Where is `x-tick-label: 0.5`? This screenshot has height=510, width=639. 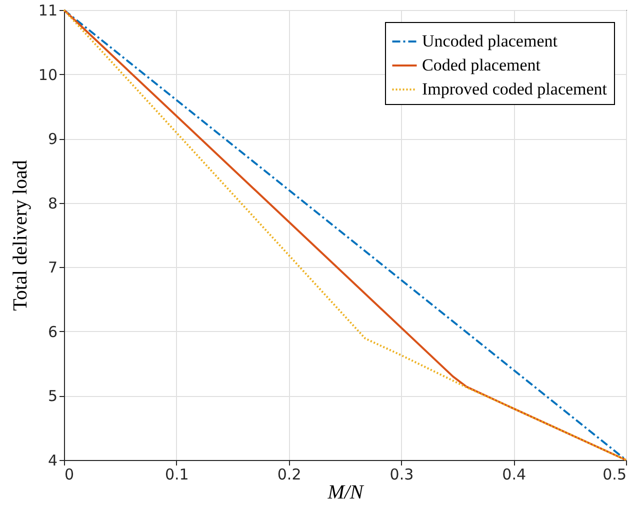
x-tick-label: 0.5 is located at coordinates (614, 475).